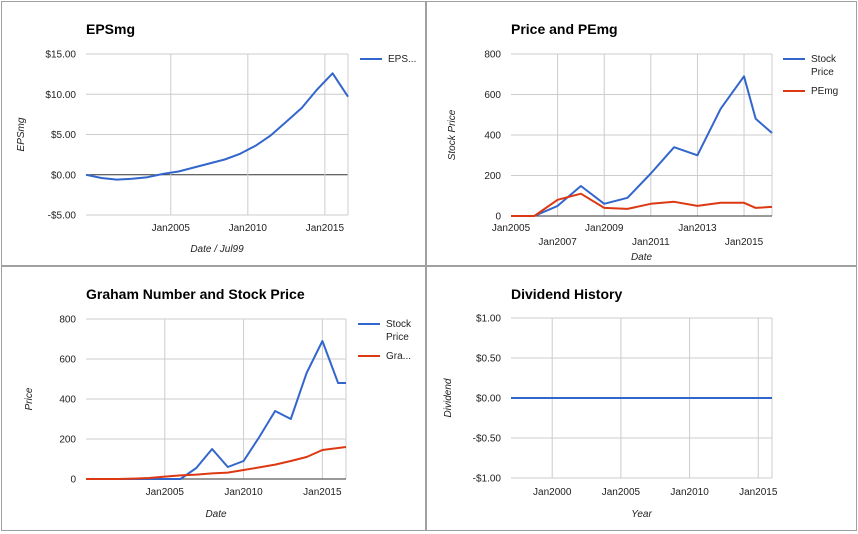 This screenshot has height=534, width=858. Describe the element at coordinates (488, 359) in the screenshot. I see `y-tick-label: $0.50` at that location.